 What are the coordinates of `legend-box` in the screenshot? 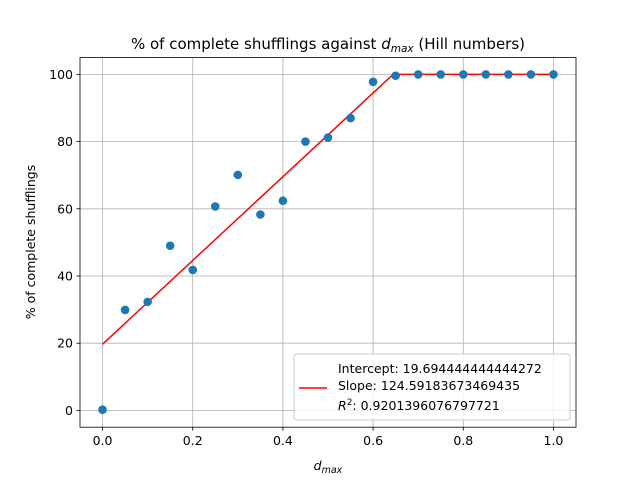 It's located at (432, 387).